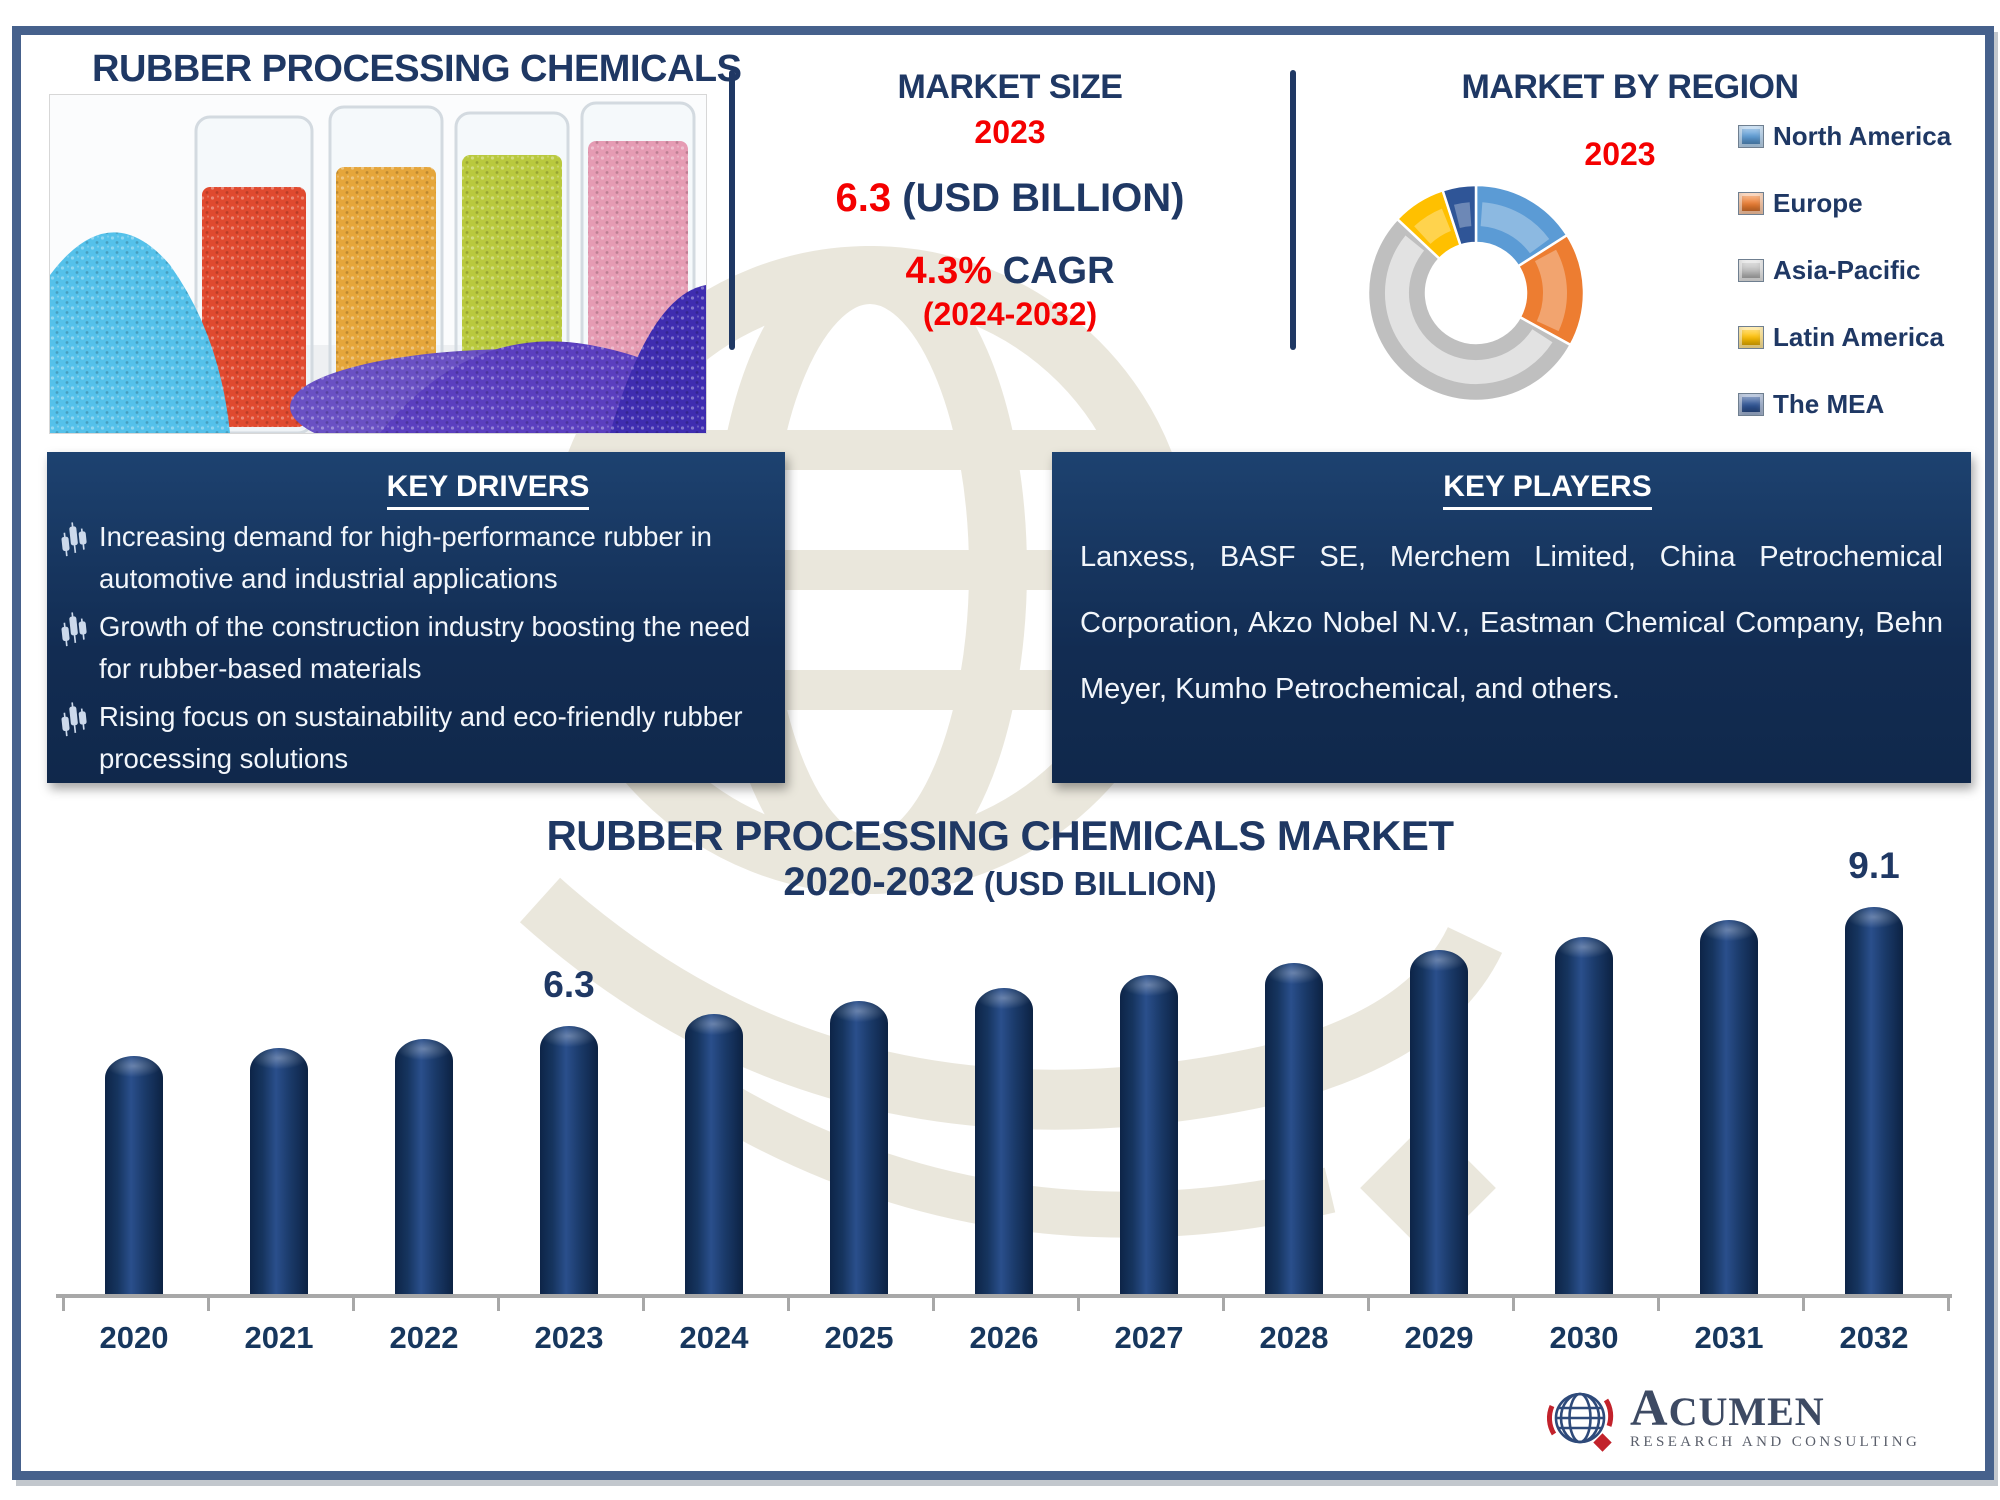  What do you see at coordinates (1038, 198) in the screenshot?
I see `market-size-unit: (USD BILLION)` at bounding box center [1038, 198].